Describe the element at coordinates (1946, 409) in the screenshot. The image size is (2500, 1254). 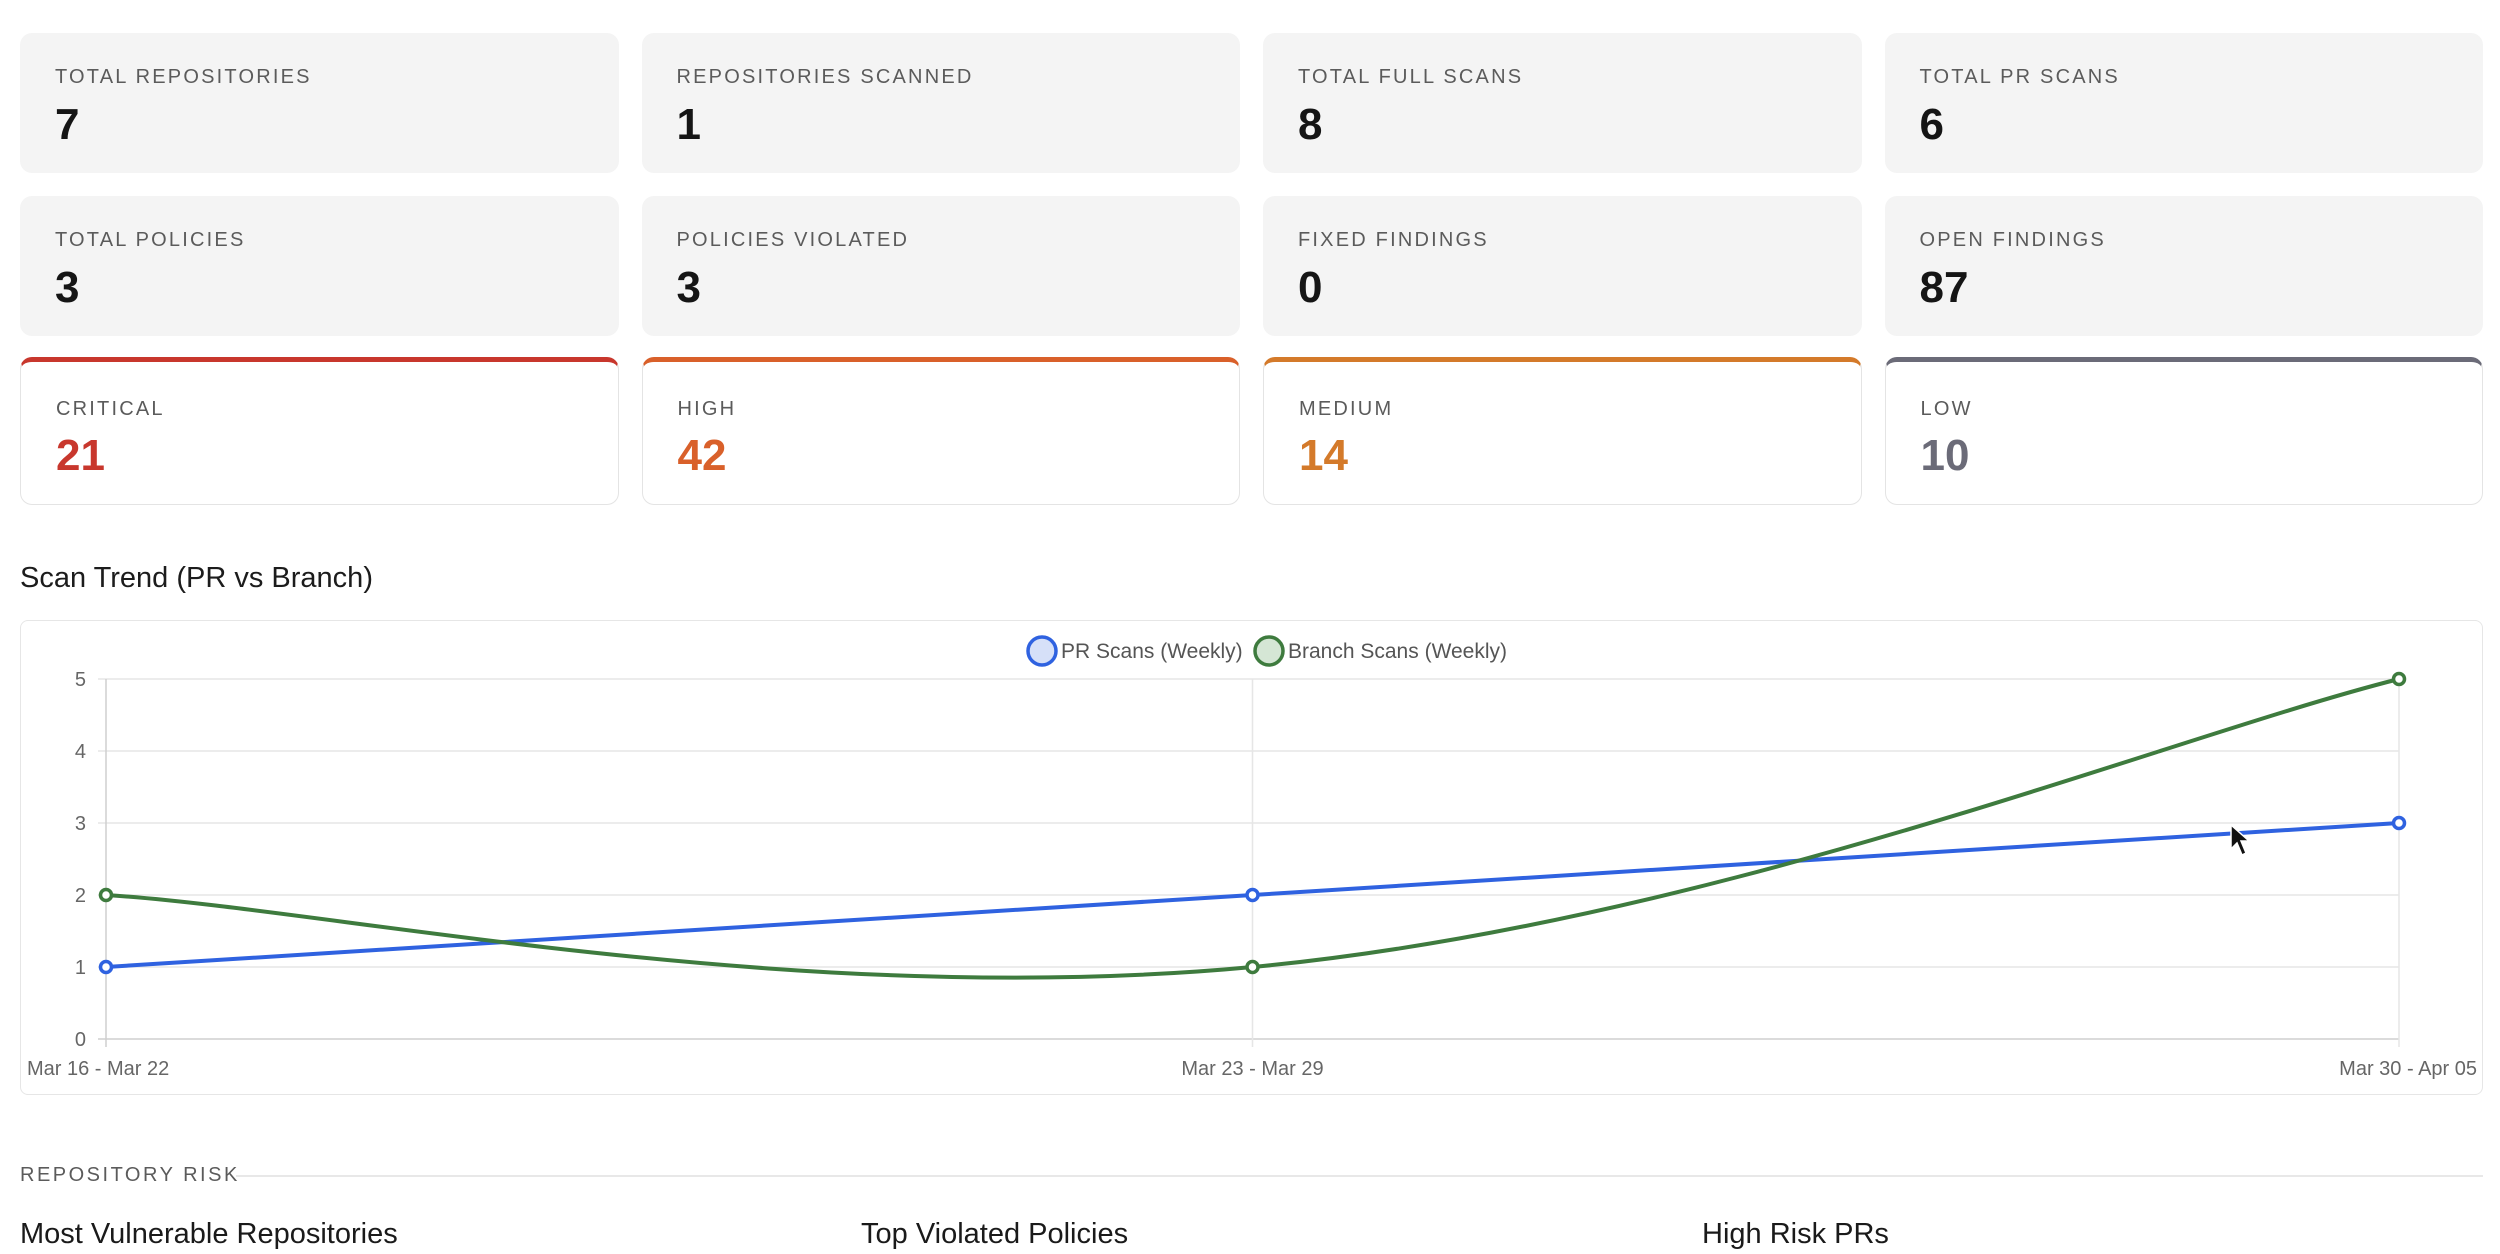
I see `severity-label: LOW` at that location.